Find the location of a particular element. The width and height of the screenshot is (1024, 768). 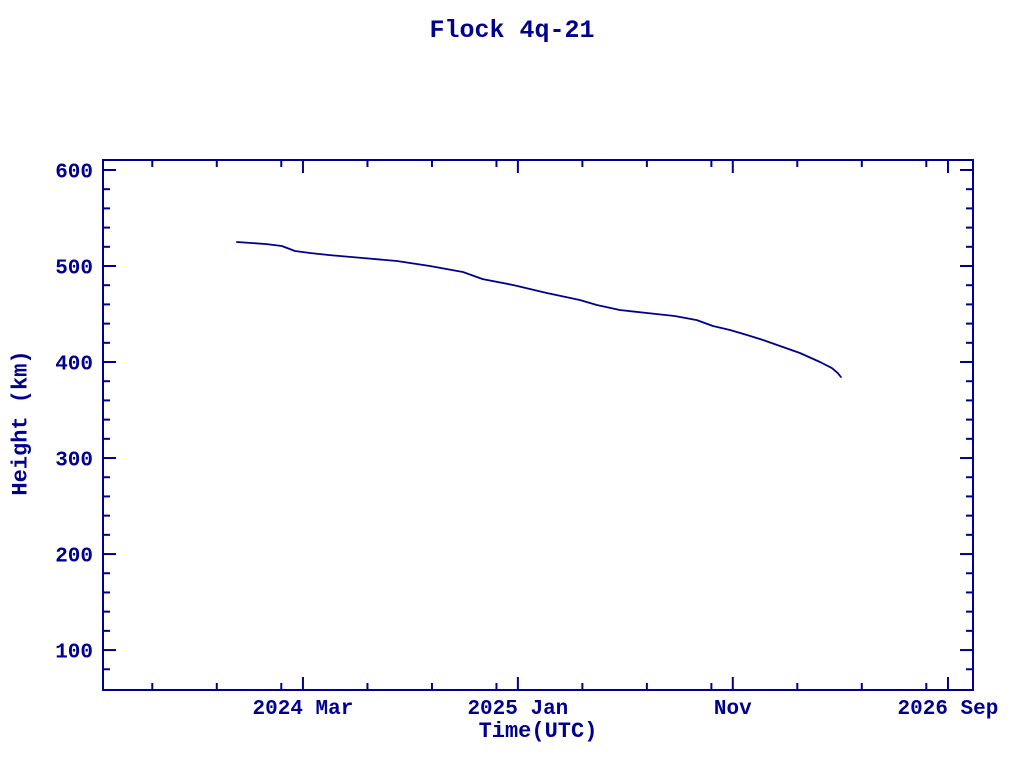

y-axis-tick-label: 200 is located at coordinates (74, 556).